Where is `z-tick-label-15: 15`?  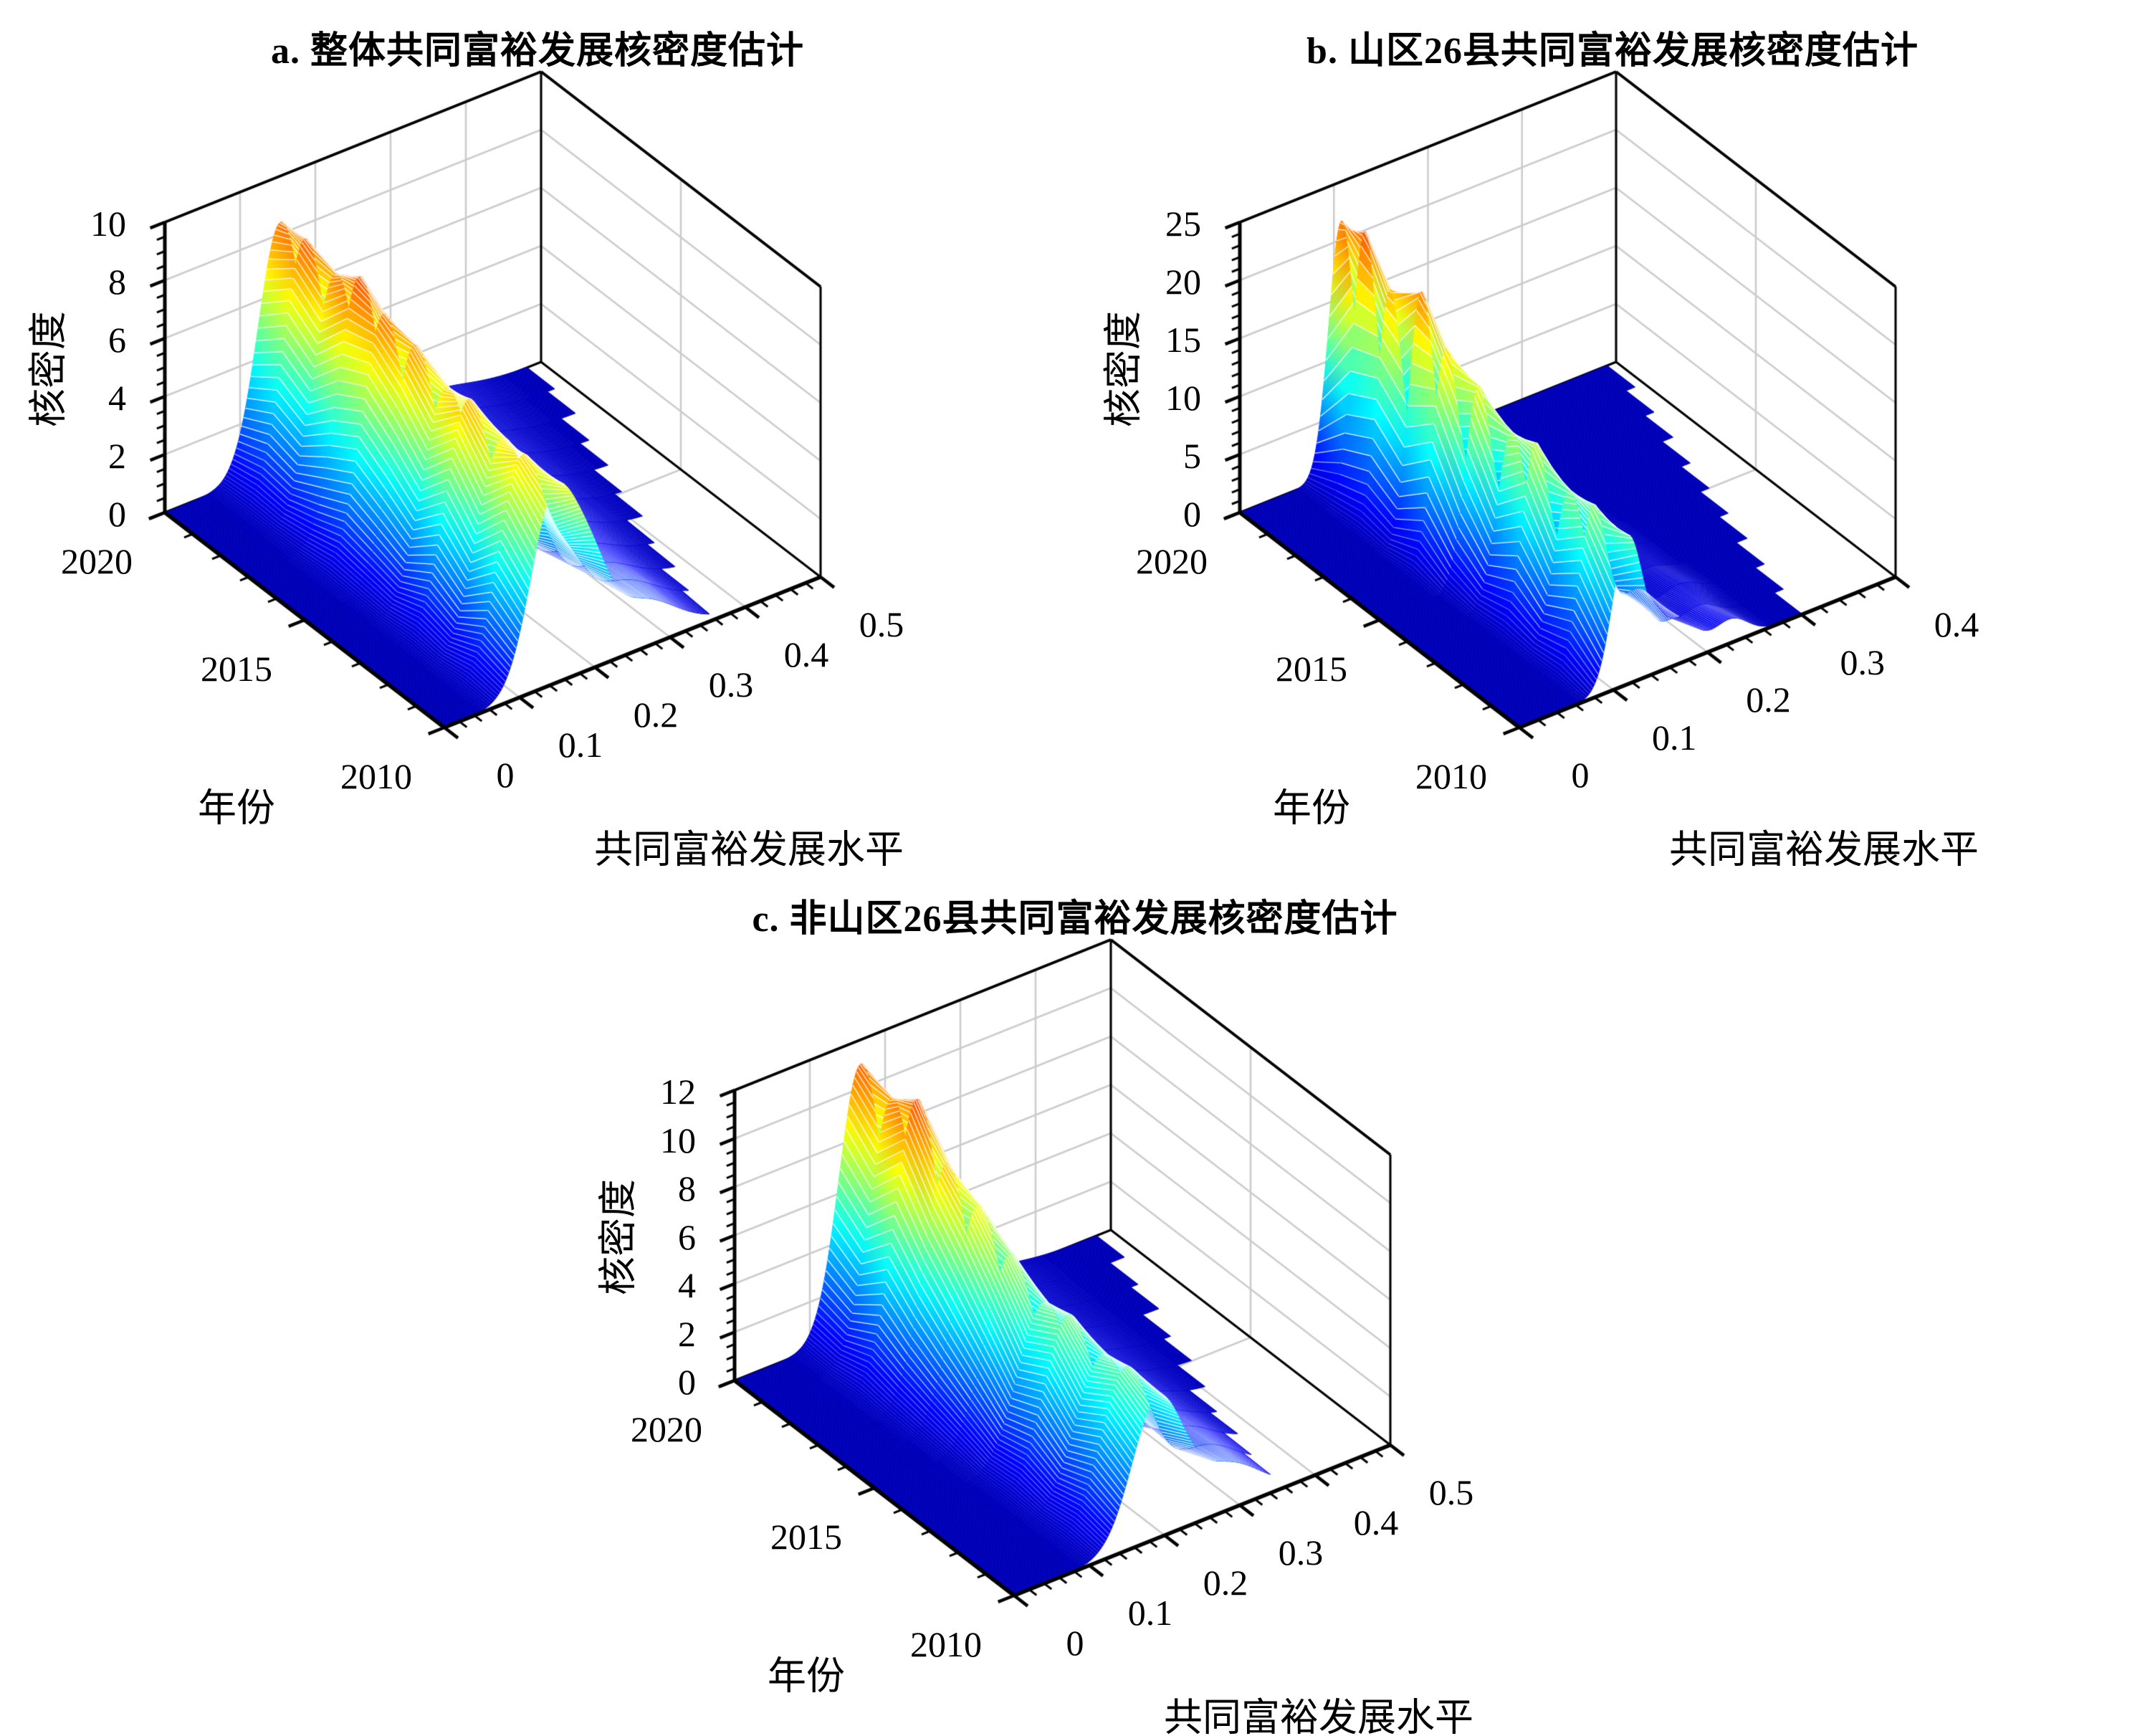
z-tick-label-15: 15 is located at coordinates (1183, 340).